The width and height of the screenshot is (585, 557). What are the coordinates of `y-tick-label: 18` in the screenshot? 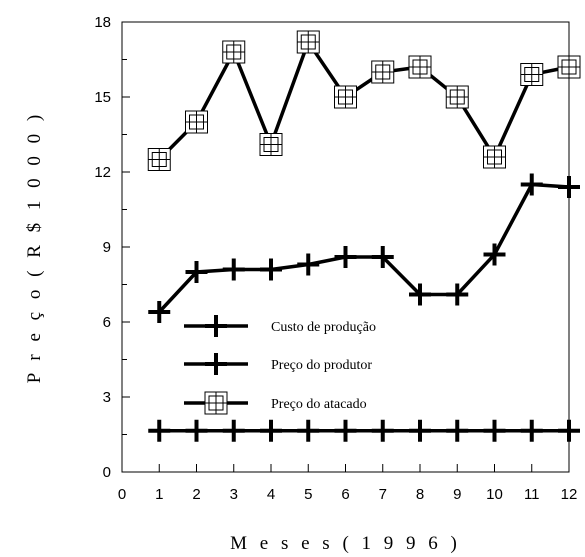 It's located at (102, 22).